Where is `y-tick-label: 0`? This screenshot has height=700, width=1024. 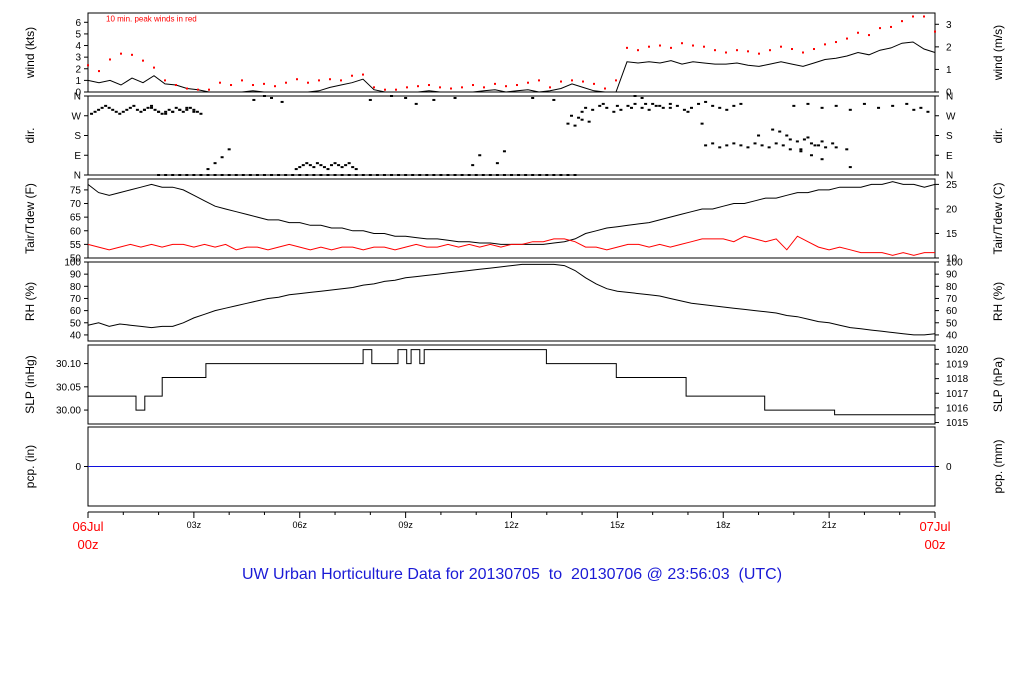
y-tick-label: 0 is located at coordinates (78, 467).